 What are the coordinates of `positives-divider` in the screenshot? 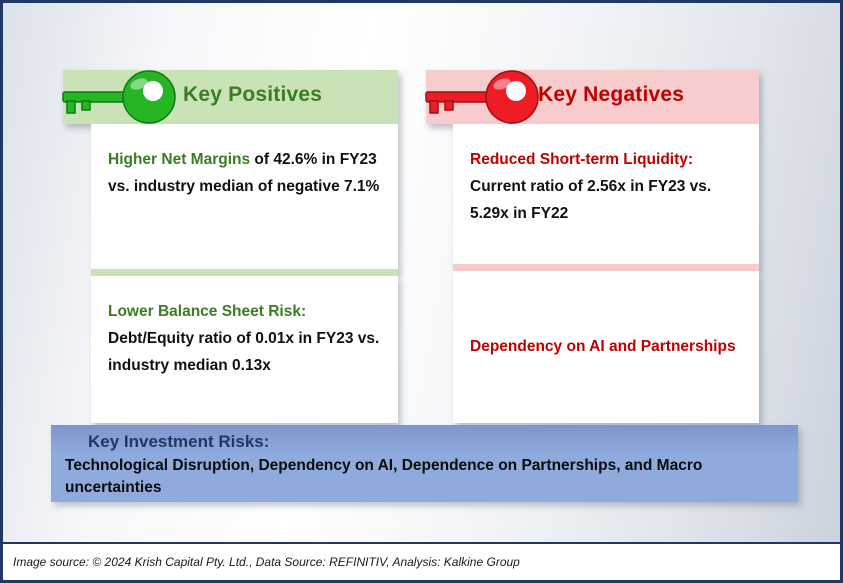 It's located at (244, 272).